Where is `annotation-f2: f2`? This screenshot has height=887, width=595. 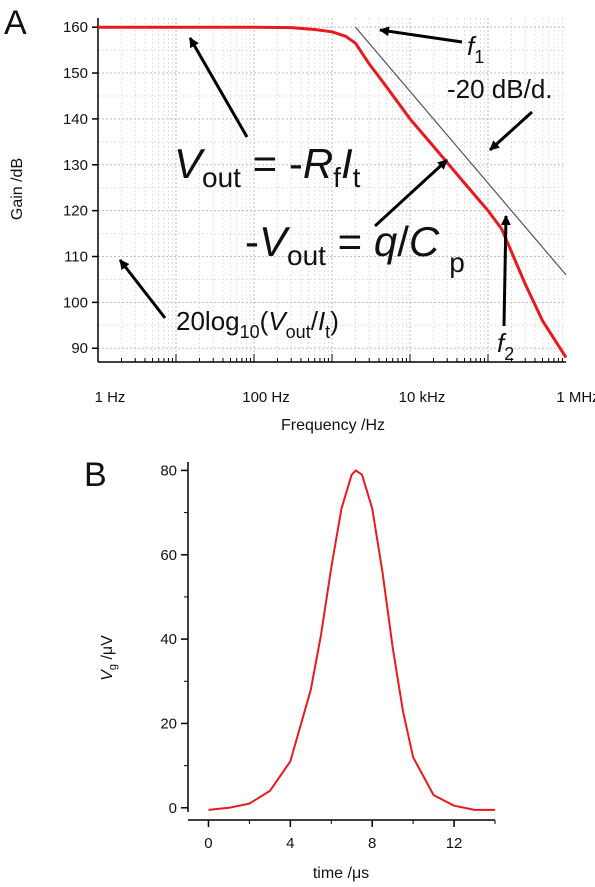 annotation-f2: f2 is located at coordinates (505, 346).